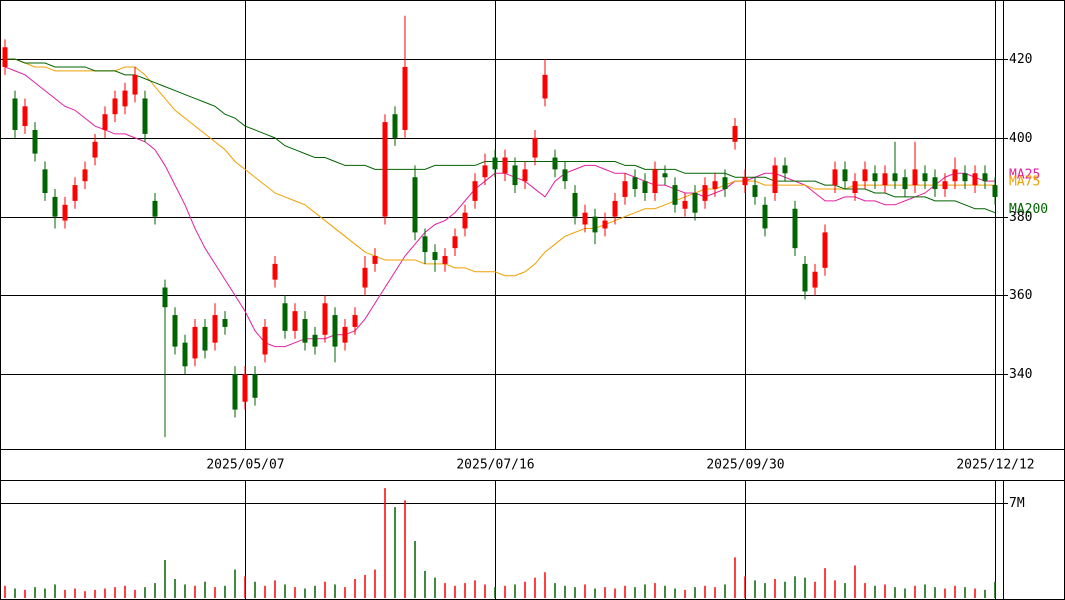  I want to click on y-tick-label: 360, so click(1020, 295).